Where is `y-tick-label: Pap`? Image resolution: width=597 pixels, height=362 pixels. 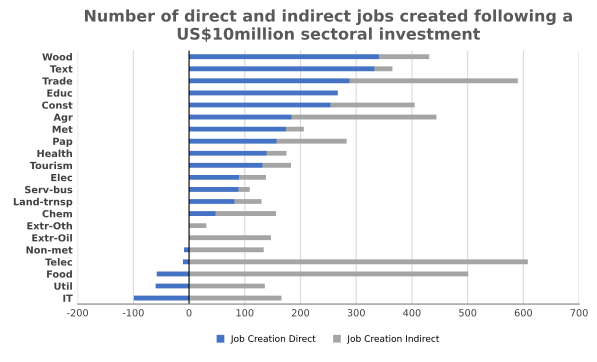
y-tick-label: Pap is located at coordinates (62, 142).